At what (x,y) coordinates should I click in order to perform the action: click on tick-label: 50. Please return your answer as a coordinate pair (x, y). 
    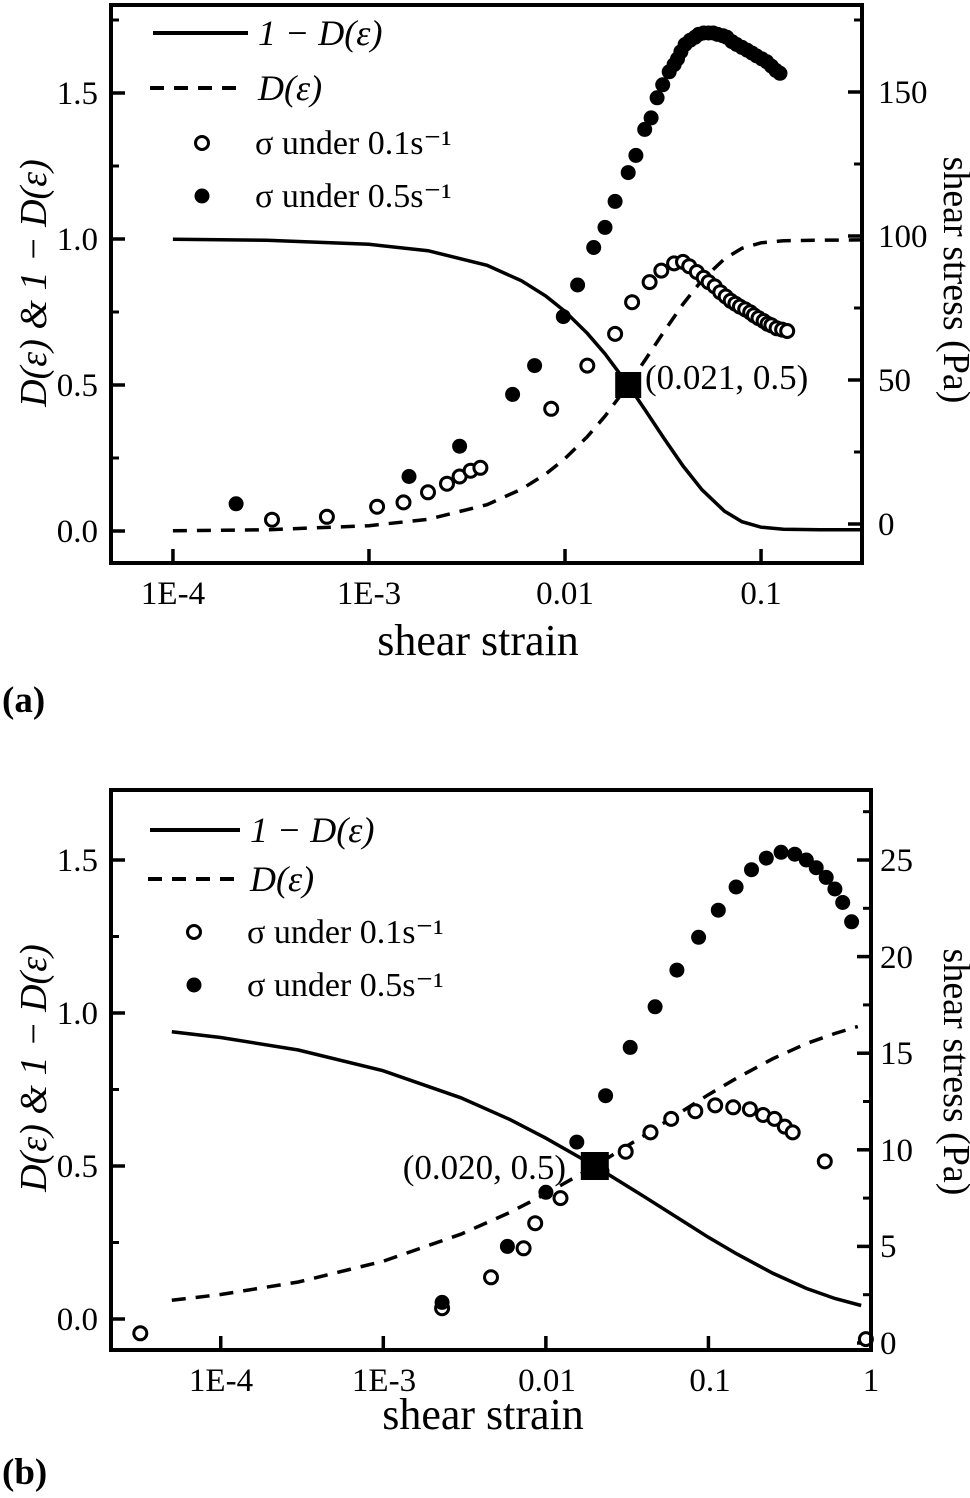
    Looking at the image, I should click on (894, 381).